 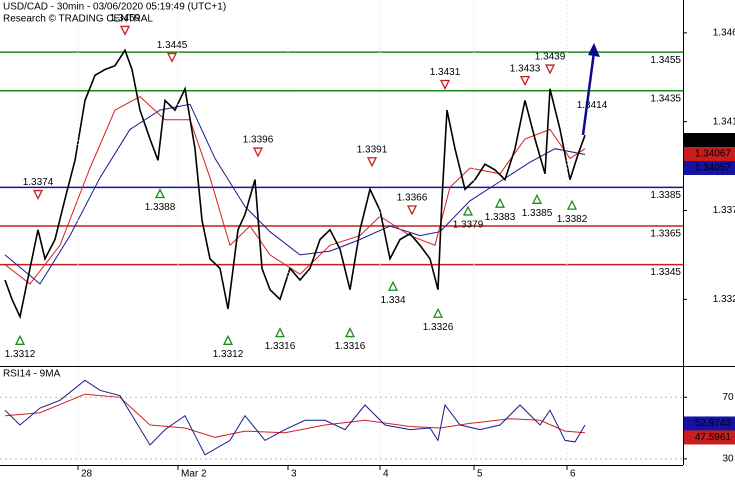 I want to click on y-tick-label: 1.3327, so click(x=724, y=299).